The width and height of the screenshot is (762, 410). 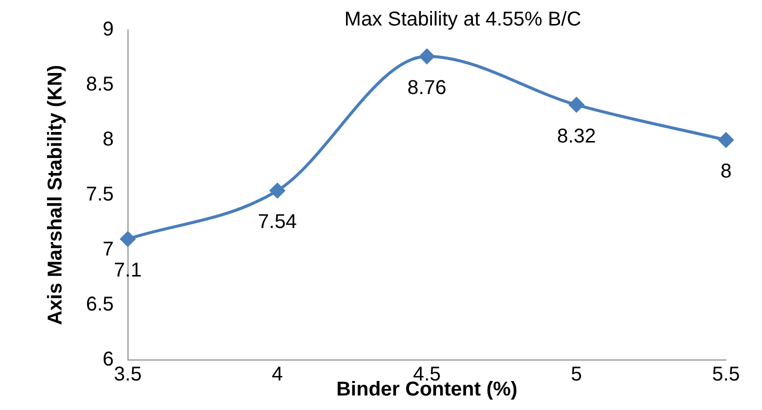 What do you see at coordinates (128, 271) in the screenshot?
I see `data-label: 7.1` at bounding box center [128, 271].